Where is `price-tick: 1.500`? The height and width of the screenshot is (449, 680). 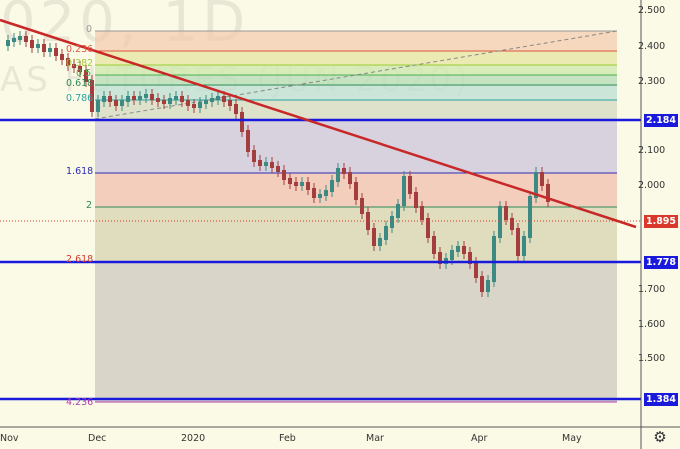
price-tick: 1.500 is located at coordinates (652, 358).